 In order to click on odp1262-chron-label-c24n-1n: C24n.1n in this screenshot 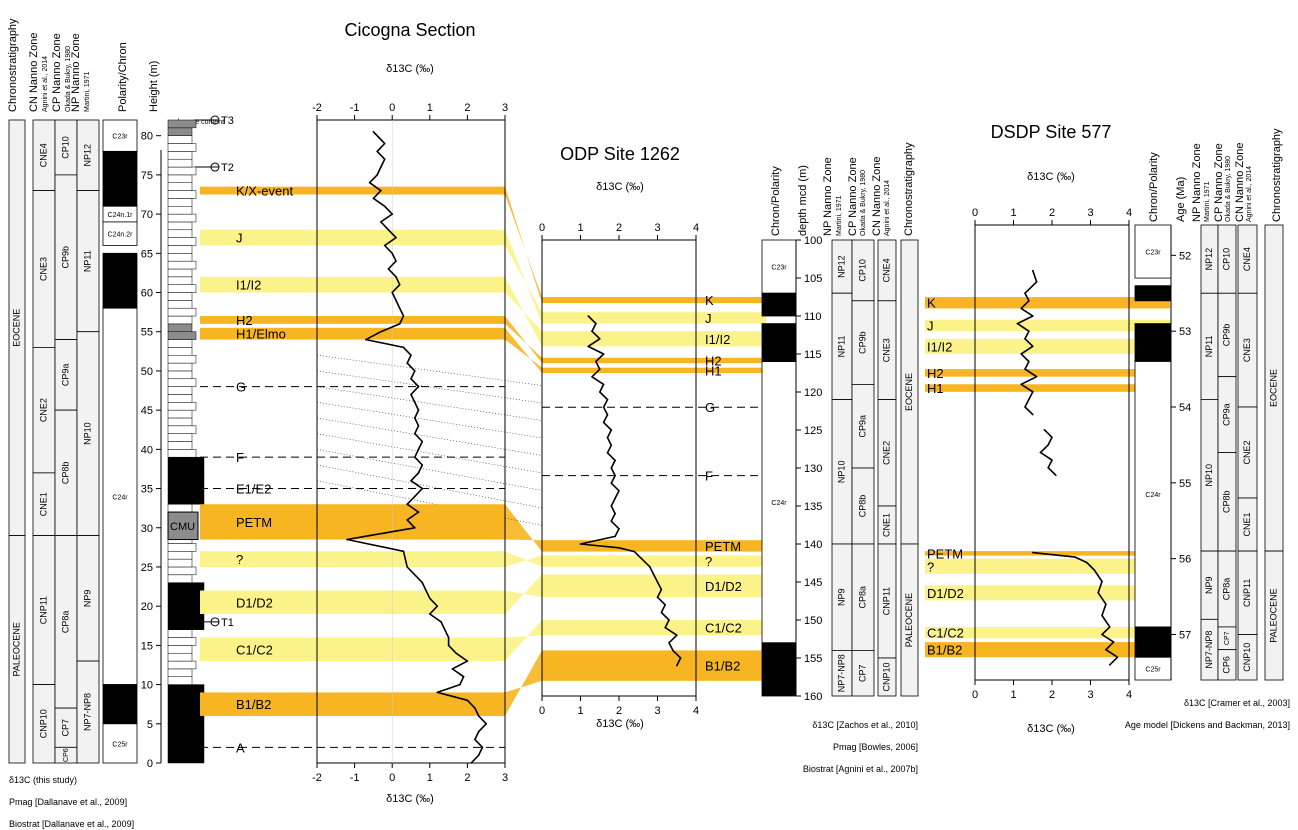, I will do `click(779, 306)`.